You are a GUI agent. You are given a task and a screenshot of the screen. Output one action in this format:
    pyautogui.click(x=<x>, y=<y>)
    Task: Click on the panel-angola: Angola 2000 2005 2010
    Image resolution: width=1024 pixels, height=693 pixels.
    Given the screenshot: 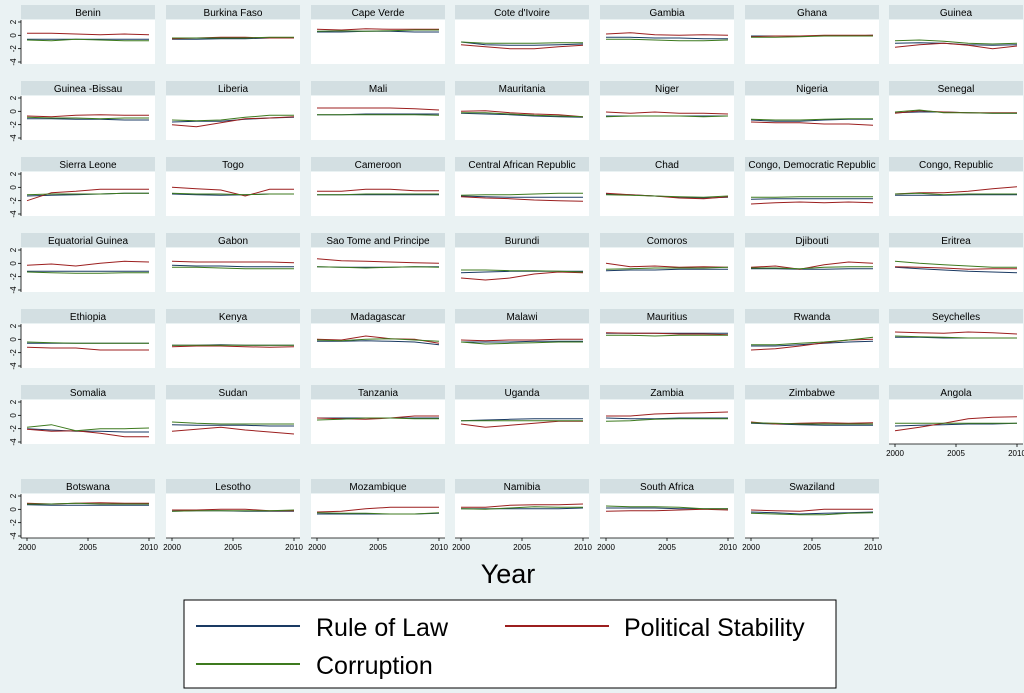 What is the action you would take?
    pyautogui.click(x=955, y=421)
    